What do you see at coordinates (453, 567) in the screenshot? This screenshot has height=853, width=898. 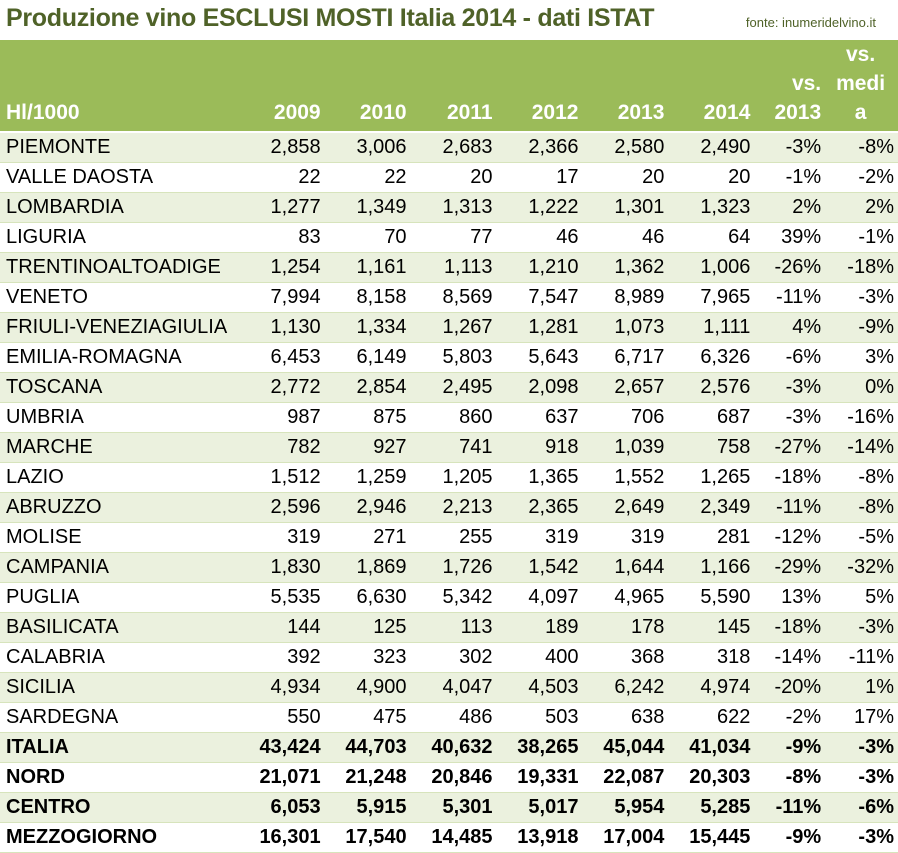 I see `value-cell-2011: 1,726` at bounding box center [453, 567].